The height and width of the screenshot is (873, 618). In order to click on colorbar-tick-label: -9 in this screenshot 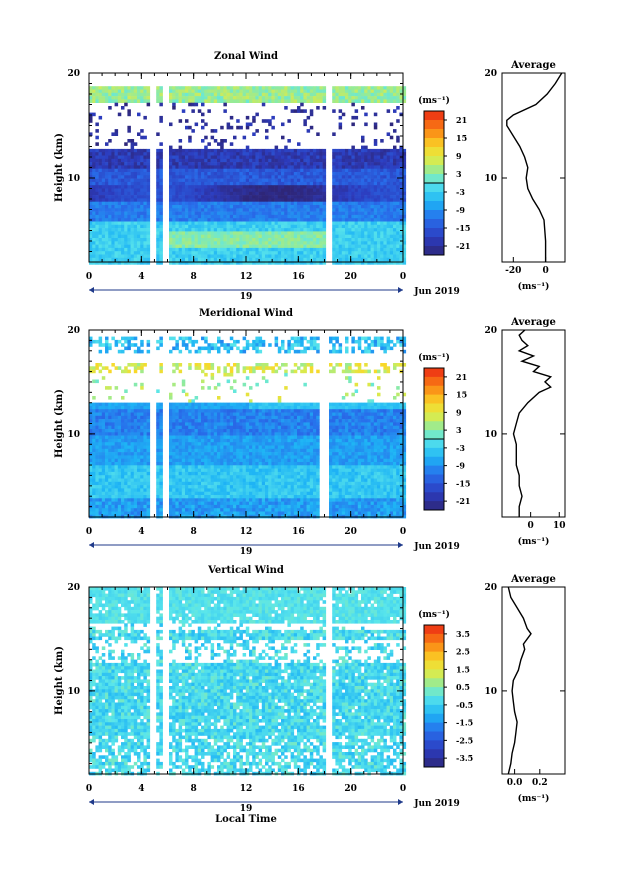, I will do `click(460, 210)`.